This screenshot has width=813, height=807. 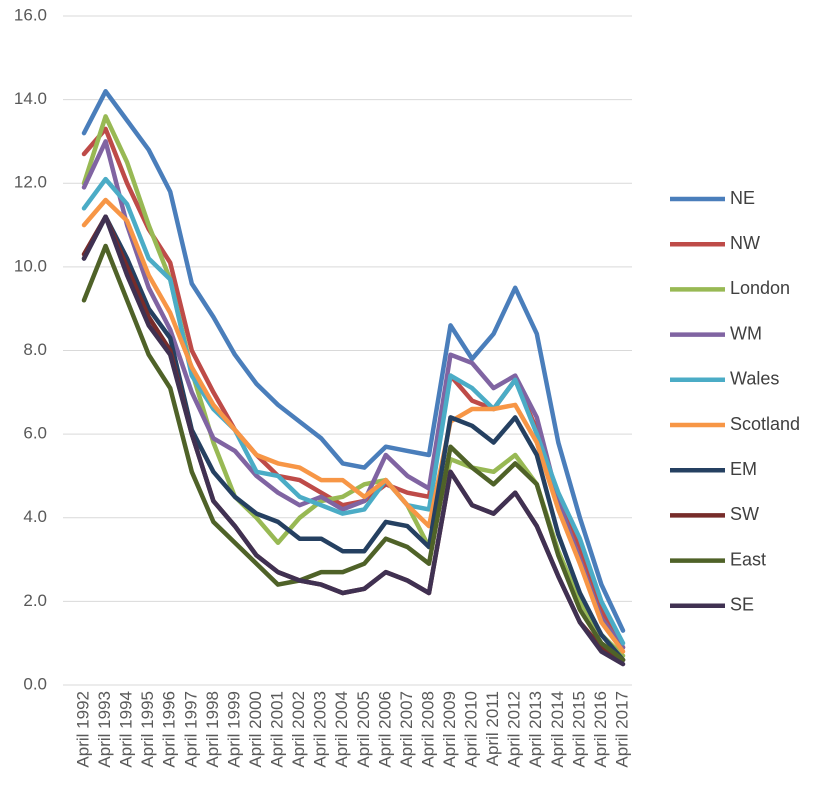 I want to click on y-tick-label: 0.0, so click(x=35, y=683).